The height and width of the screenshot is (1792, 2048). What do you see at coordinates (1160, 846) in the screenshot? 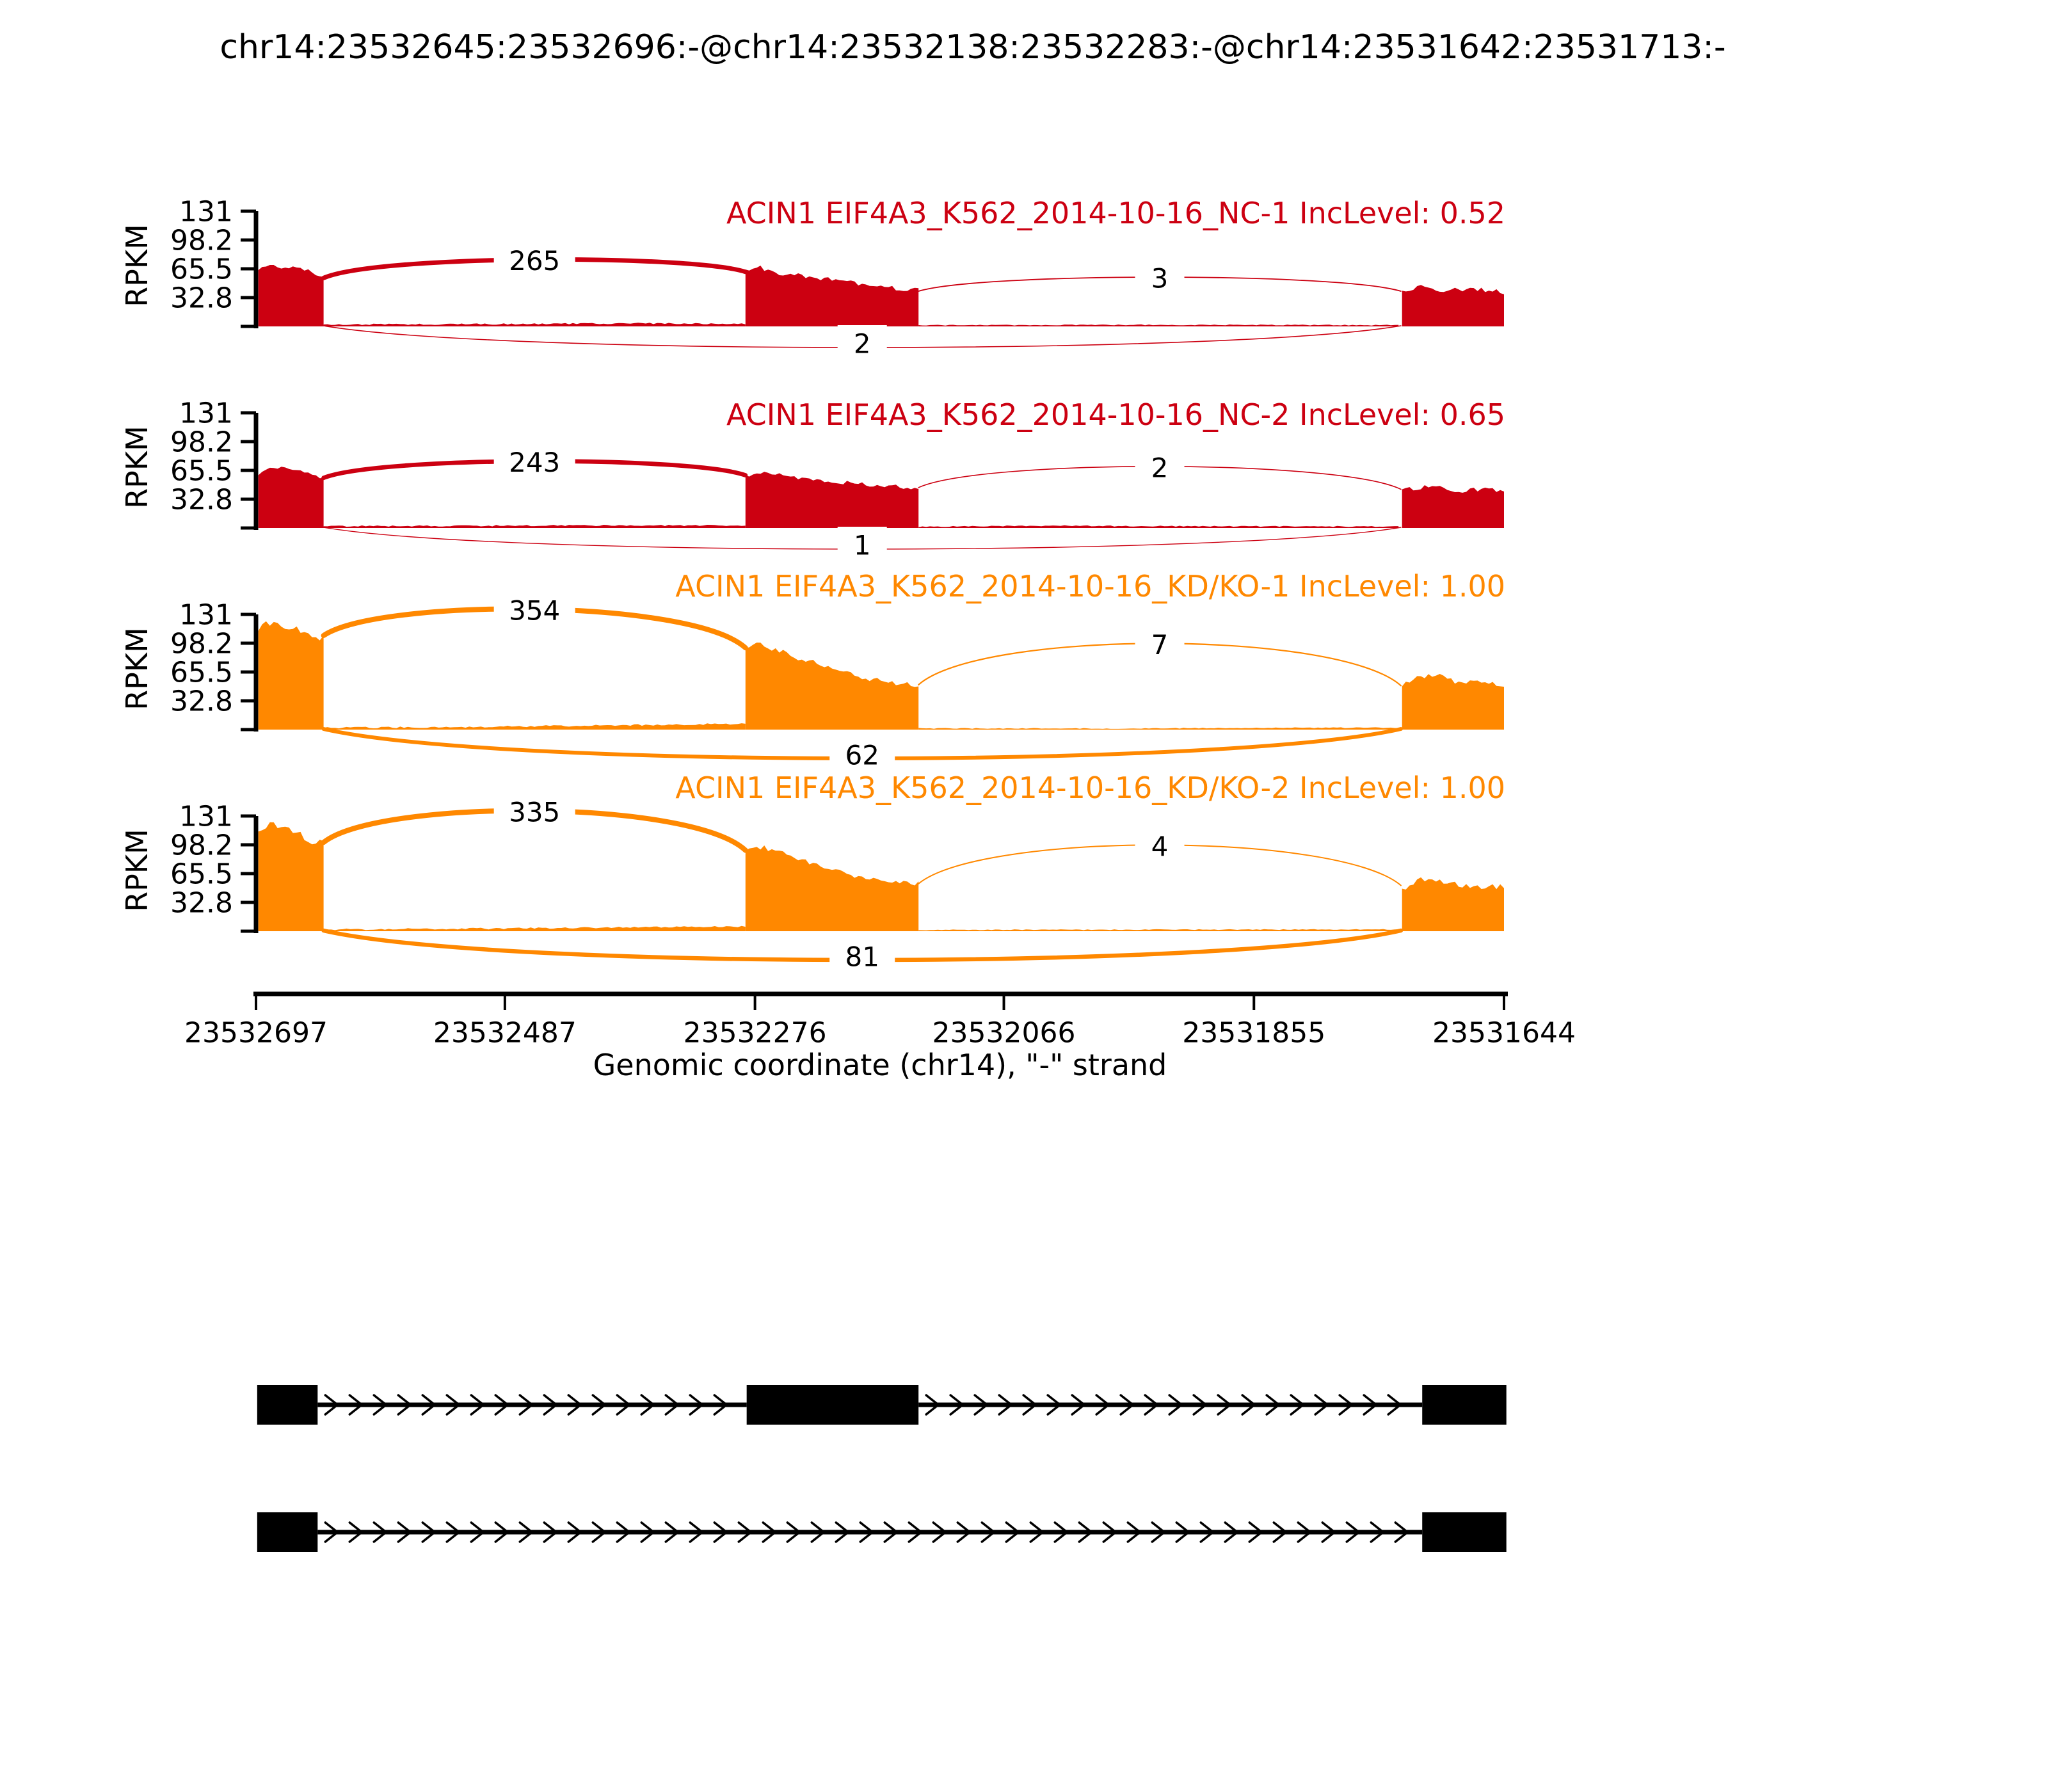
I see `junction-count-label: 4` at bounding box center [1160, 846].